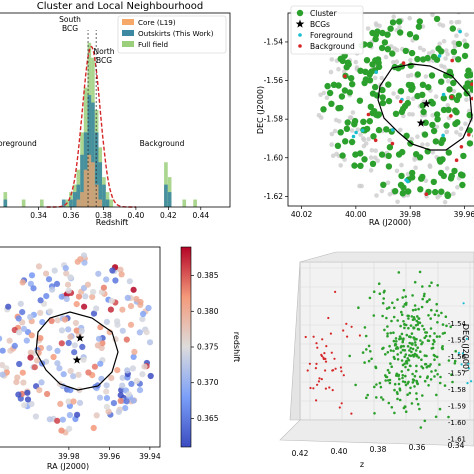  Describe the element at coordinates (388, 349) in the screenshot. I see `3d-points` at that location.